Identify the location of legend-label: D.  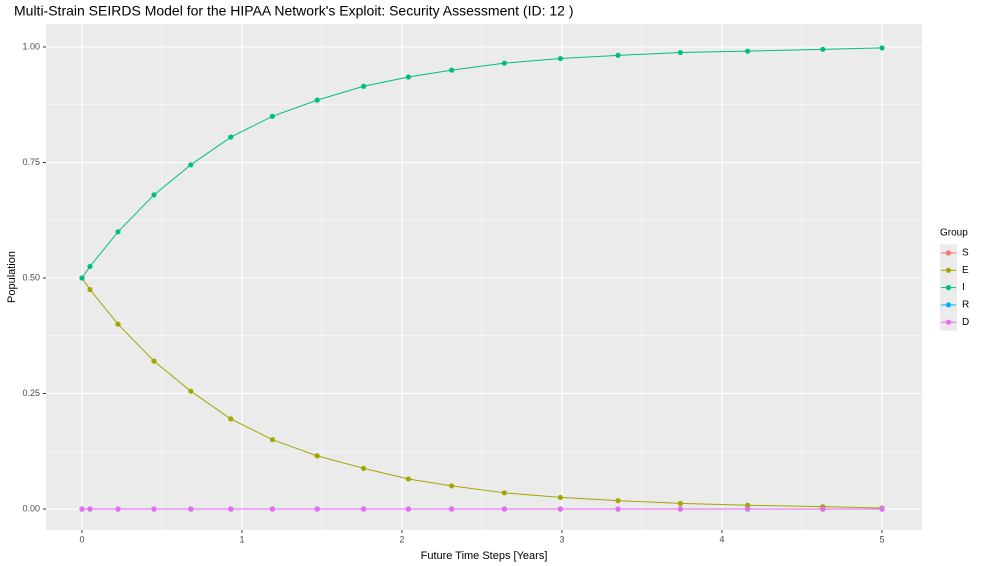
(965, 322).